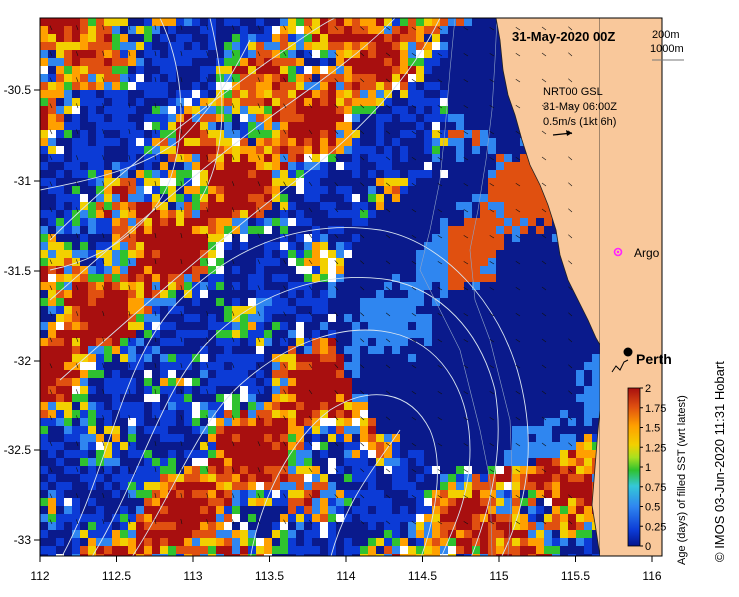 This screenshot has height=597, width=739. What do you see at coordinates (18, 450) in the screenshot?
I see `y-tick-label: -32.5` at bounding box center [18, 450].